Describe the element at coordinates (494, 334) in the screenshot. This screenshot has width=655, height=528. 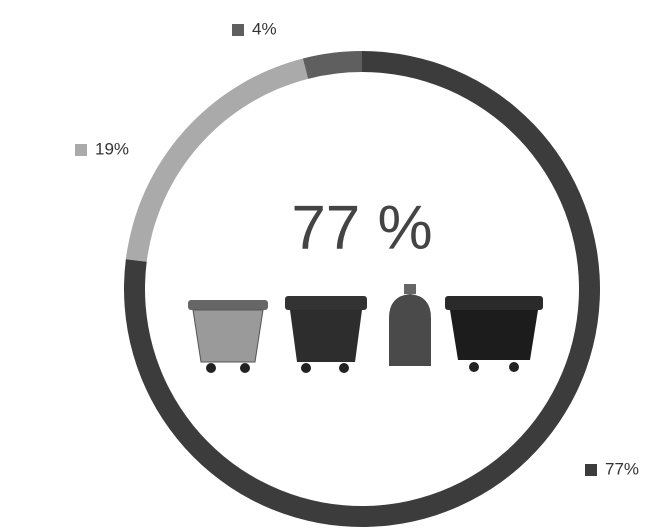
I see `bin-large` at that location.